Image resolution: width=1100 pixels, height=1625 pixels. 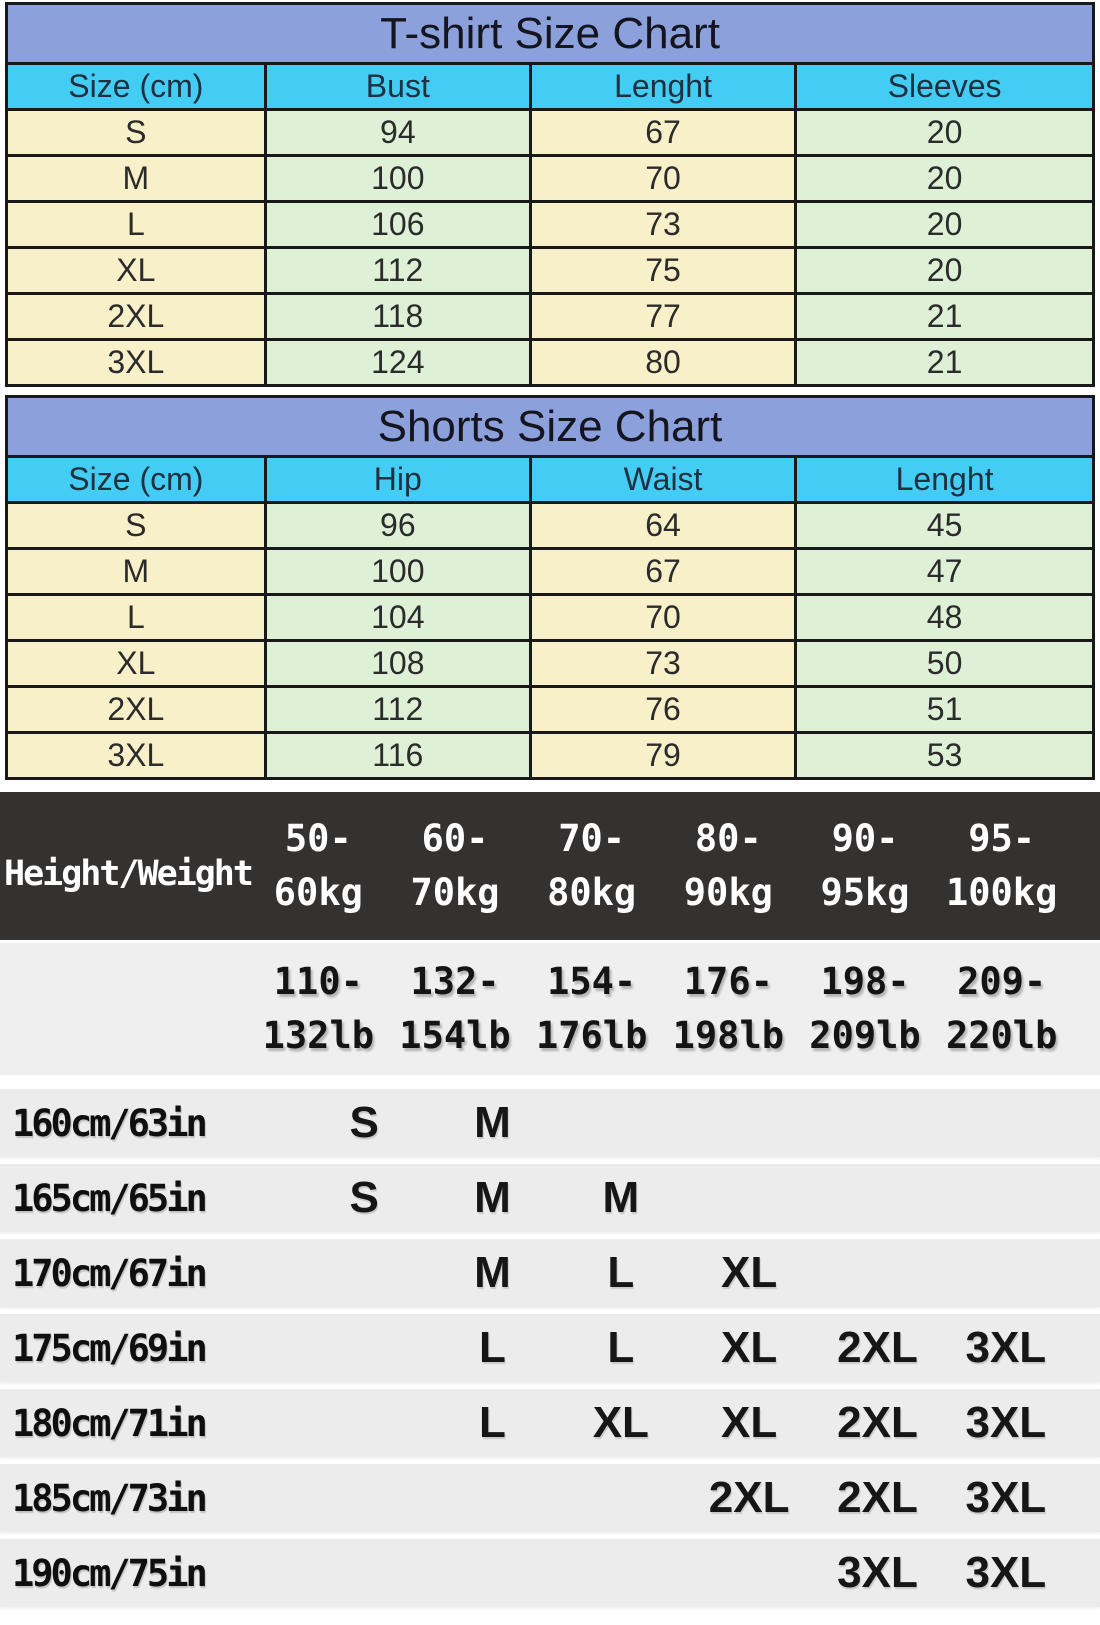 What do you see at coordinates (129, 874) in the screenshot?
I see `height-weight-label: Height/Weight` at bounding box center [129, 874].